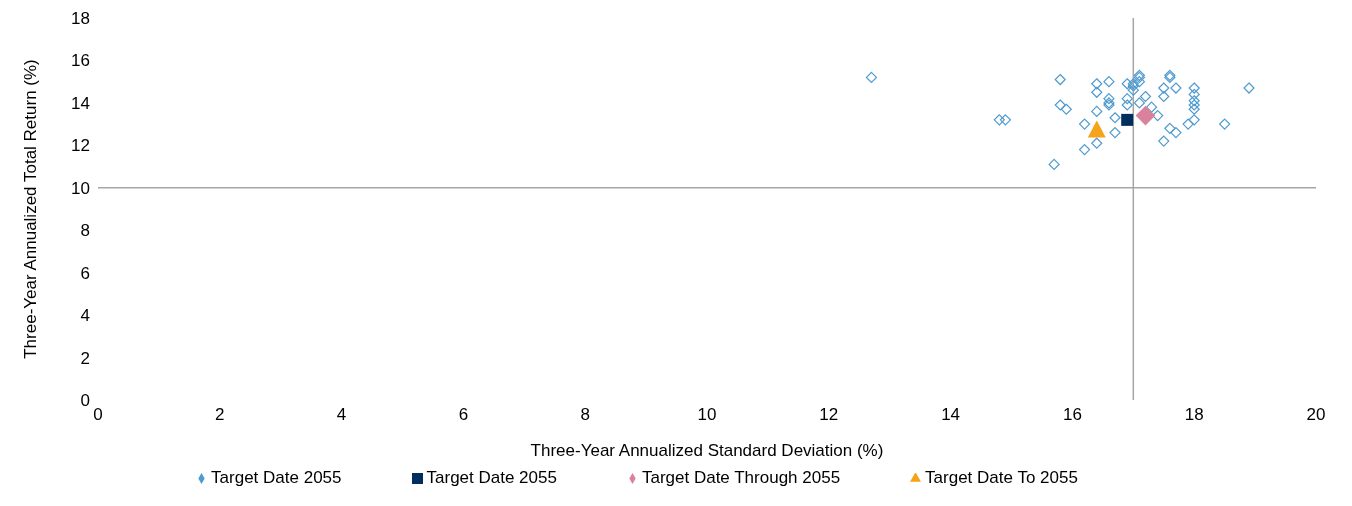 The height and width of the screenshot is (506, 1352). What do you see at coordinates (80, 188) in the screenshot?
I see `y-tick-label: 10` at bounding box center [80, 188].